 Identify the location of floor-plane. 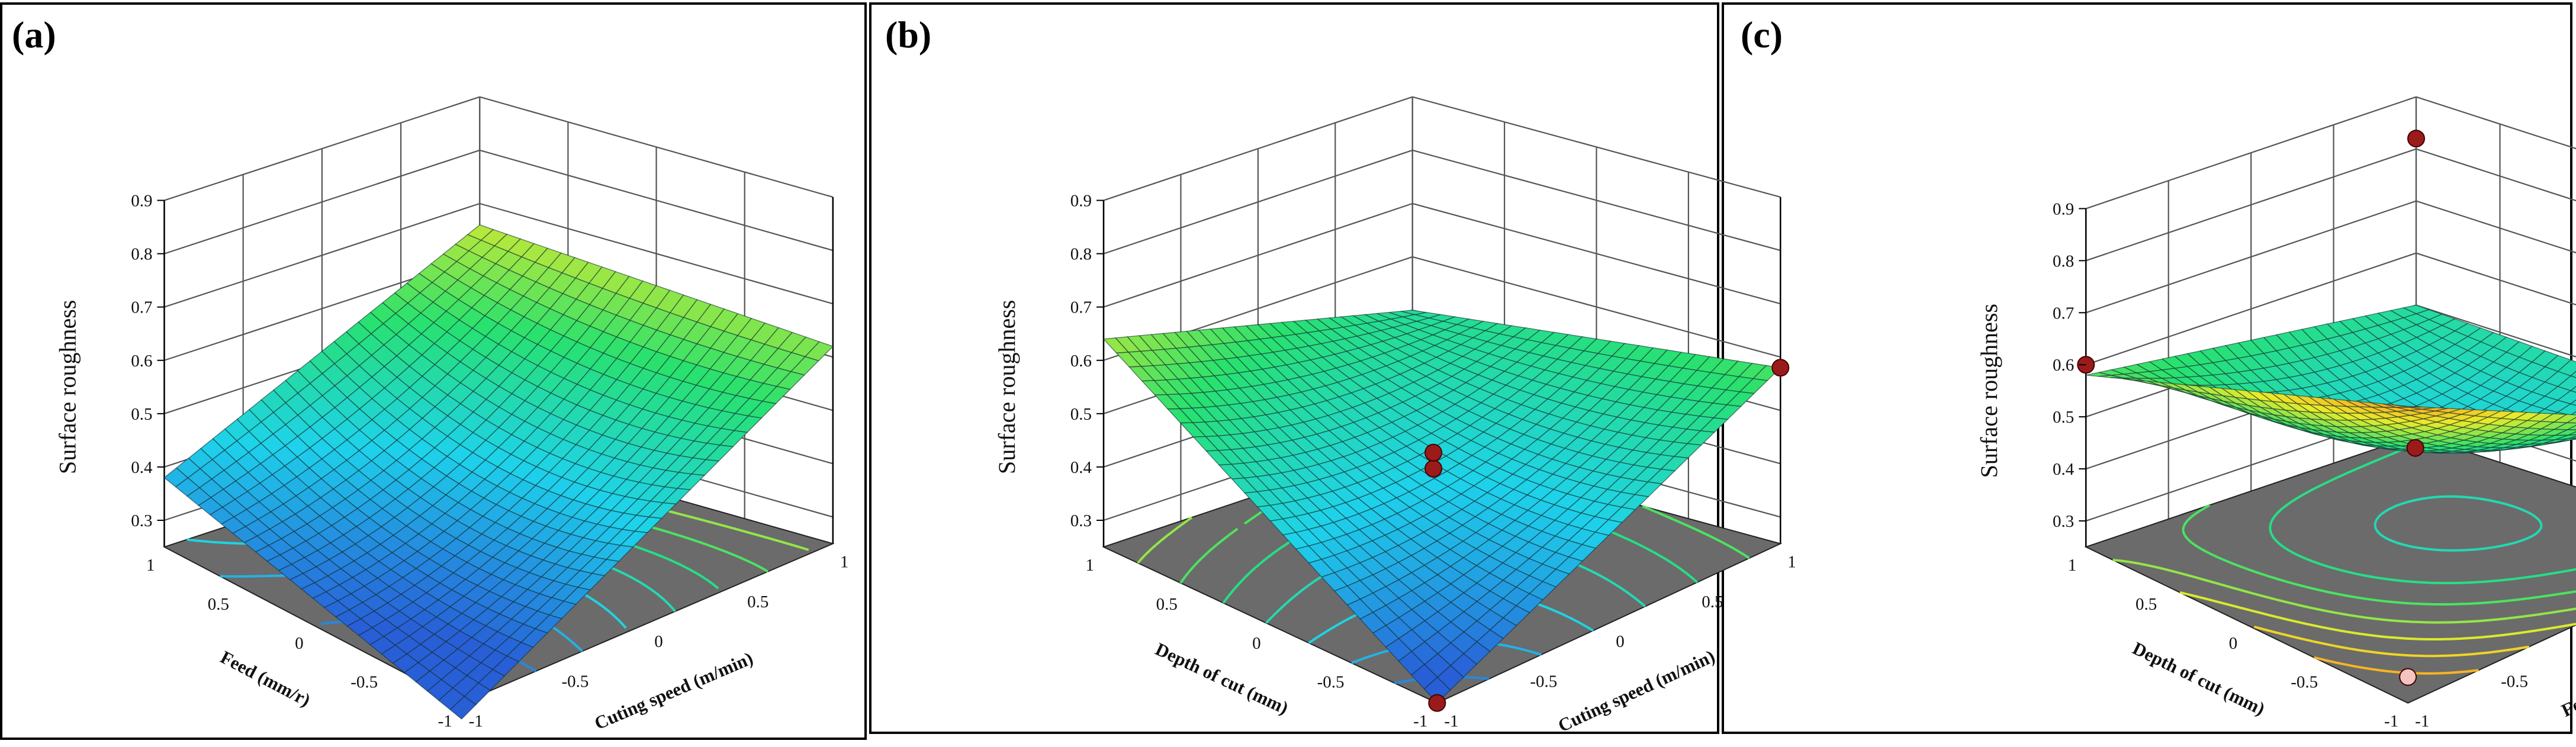
(2330, 569).